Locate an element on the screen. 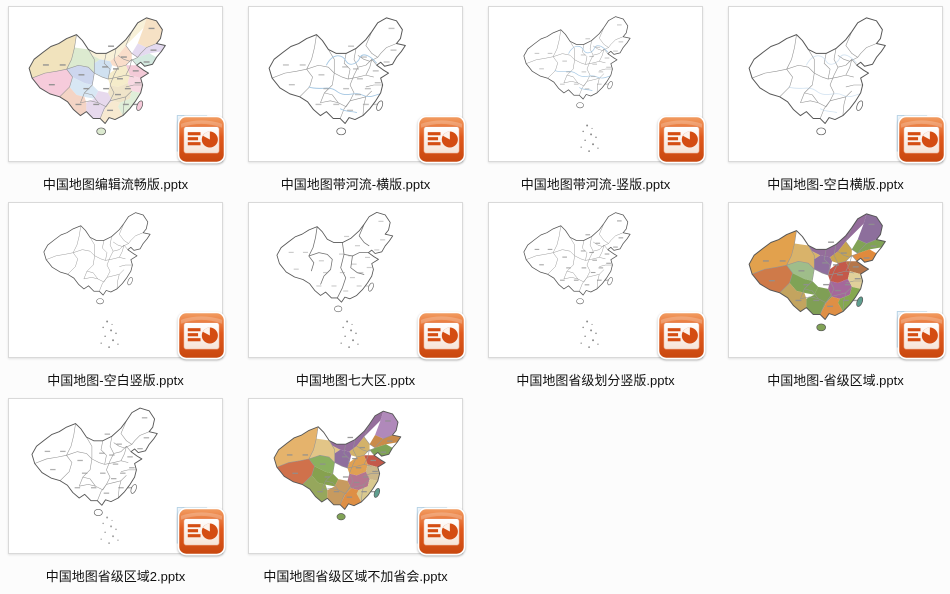 The height and width of the screenshot is (594, 950). file-name-label: 中国地图七大区.pptx is located at coordinates (355, 380).